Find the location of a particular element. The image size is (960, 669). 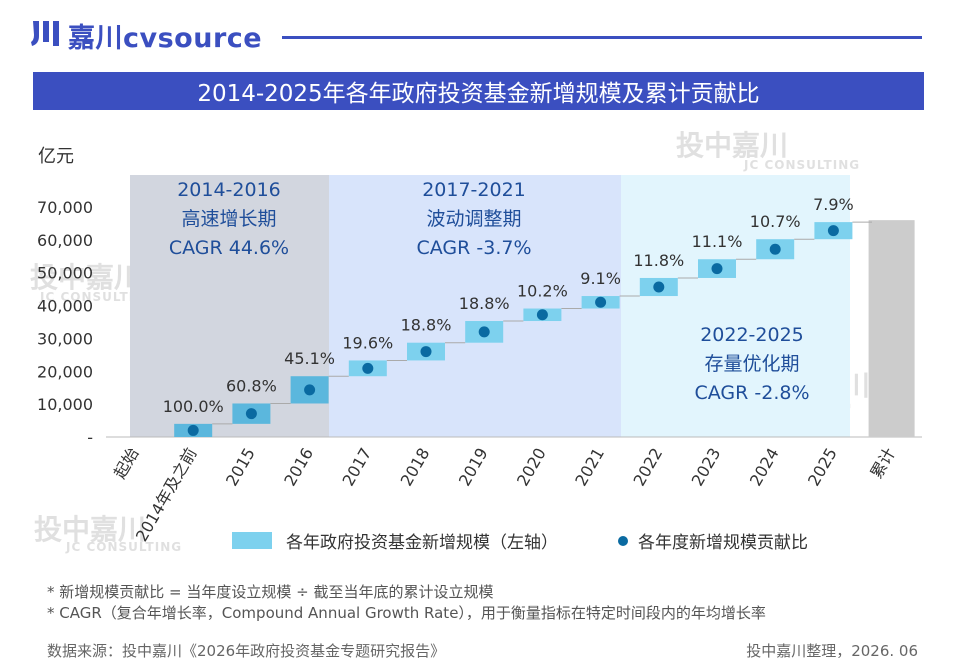

y-tick-label: 40,000 is located at coordinates (65, 306).